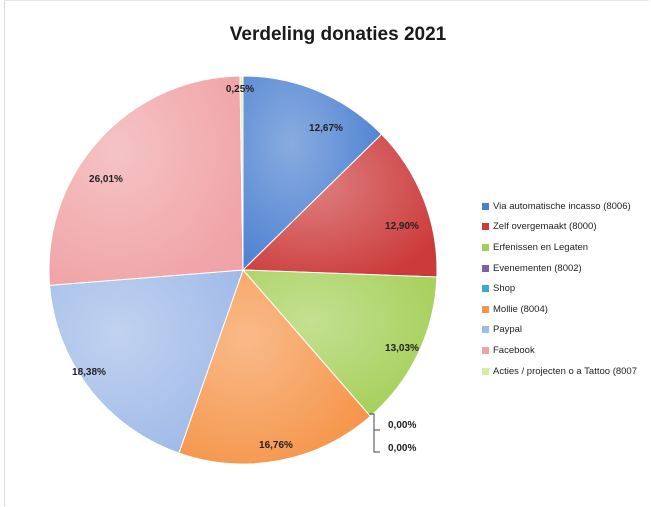  Describe the element at coordinates (504, 289) in the screenshot. I see `legend-label: Shop` at that location.